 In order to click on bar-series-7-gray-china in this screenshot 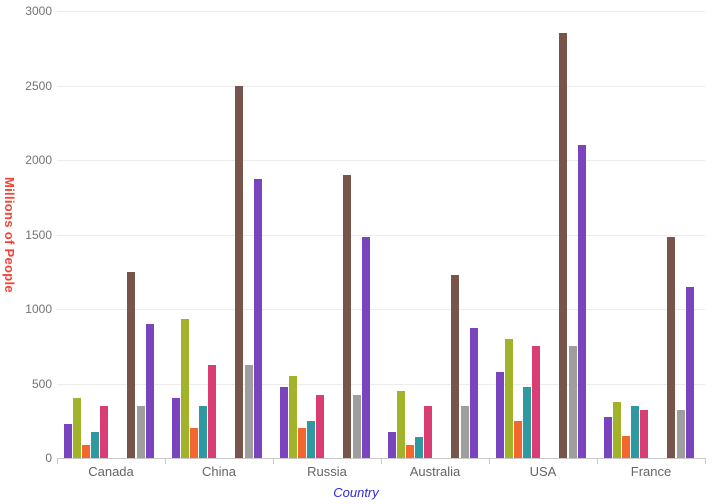, I will do `click(248, 411)`.